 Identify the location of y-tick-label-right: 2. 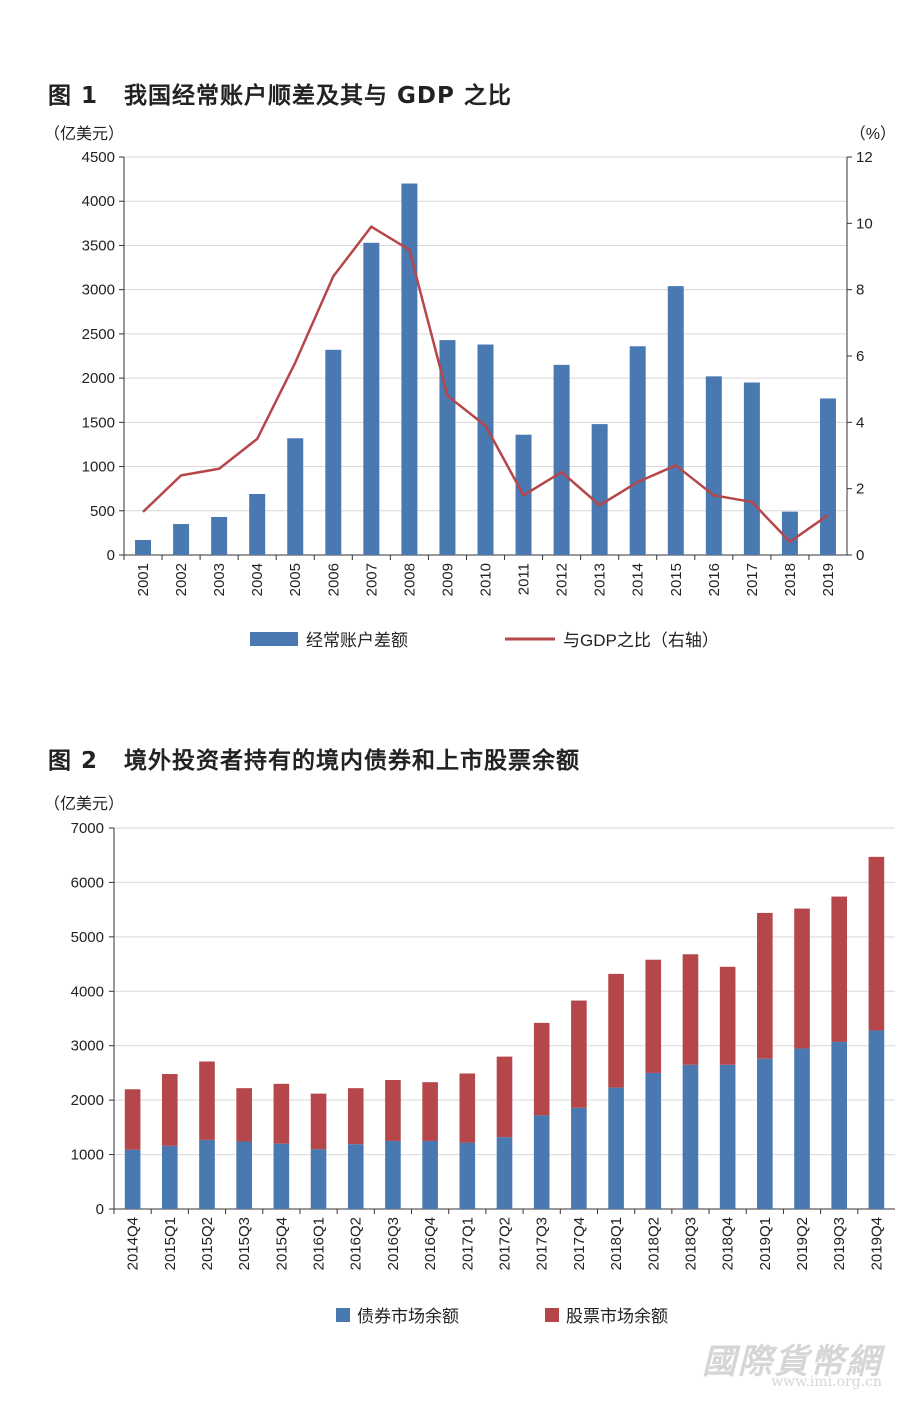
(860, 489).